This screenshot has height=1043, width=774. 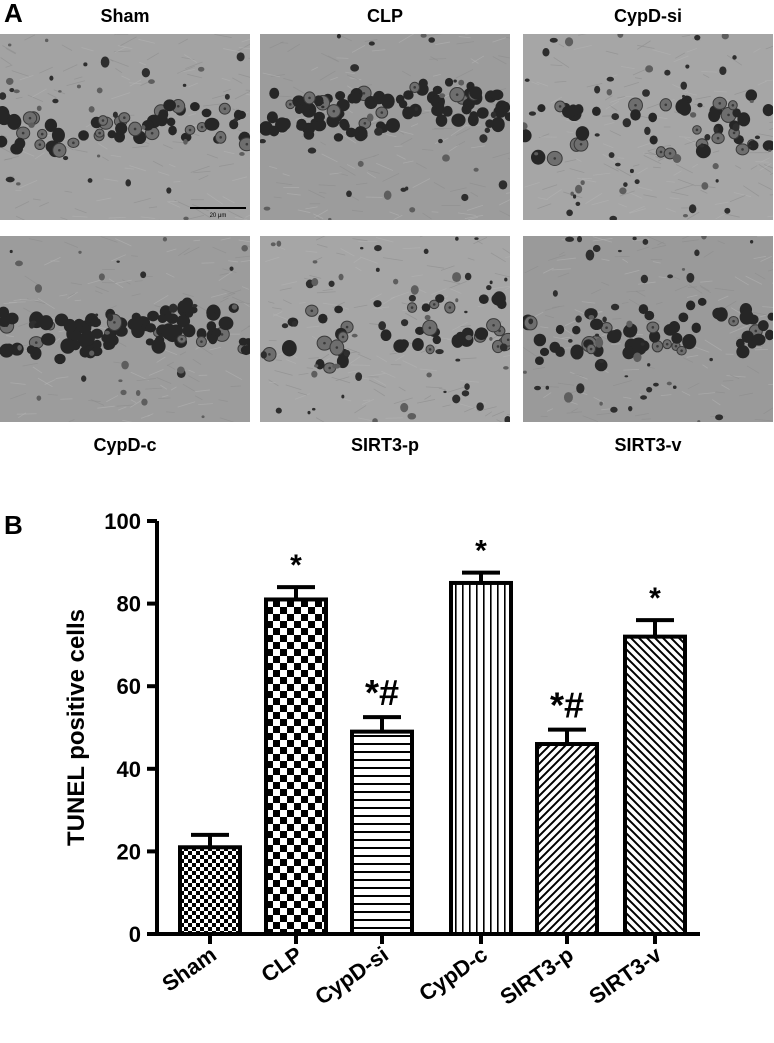 I want to click on micro-label-sirt3-v: SIRT3-v, so click(x=648, y=445).